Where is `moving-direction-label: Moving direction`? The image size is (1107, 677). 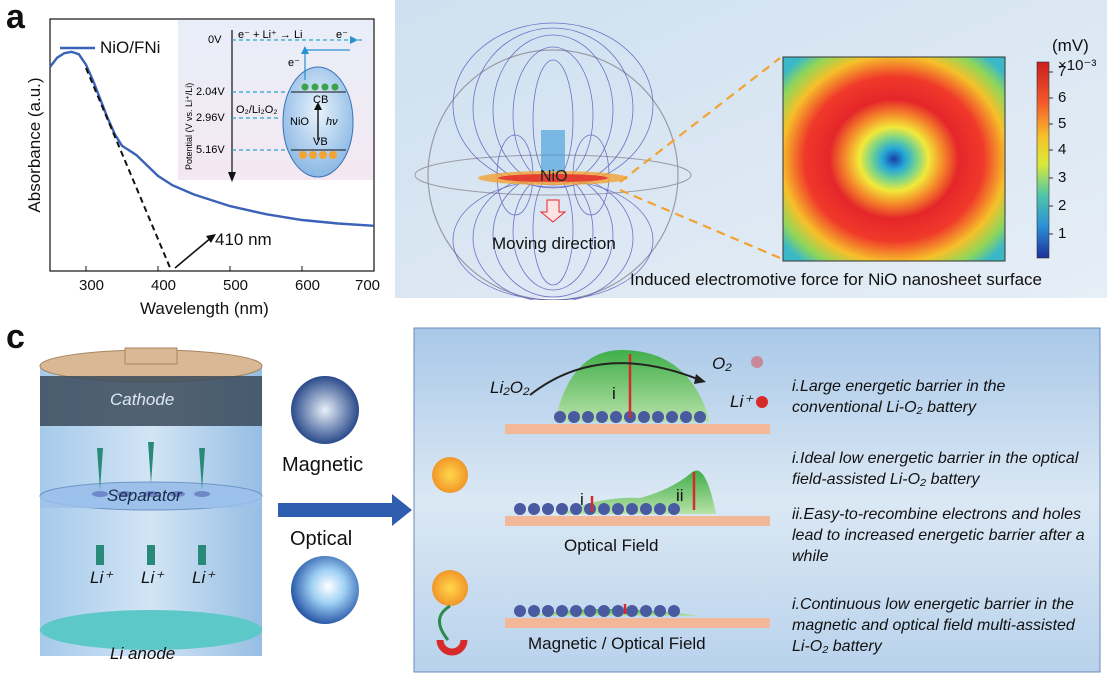
moving-direction-label: Moving direction is located at coordinates (554, 243).